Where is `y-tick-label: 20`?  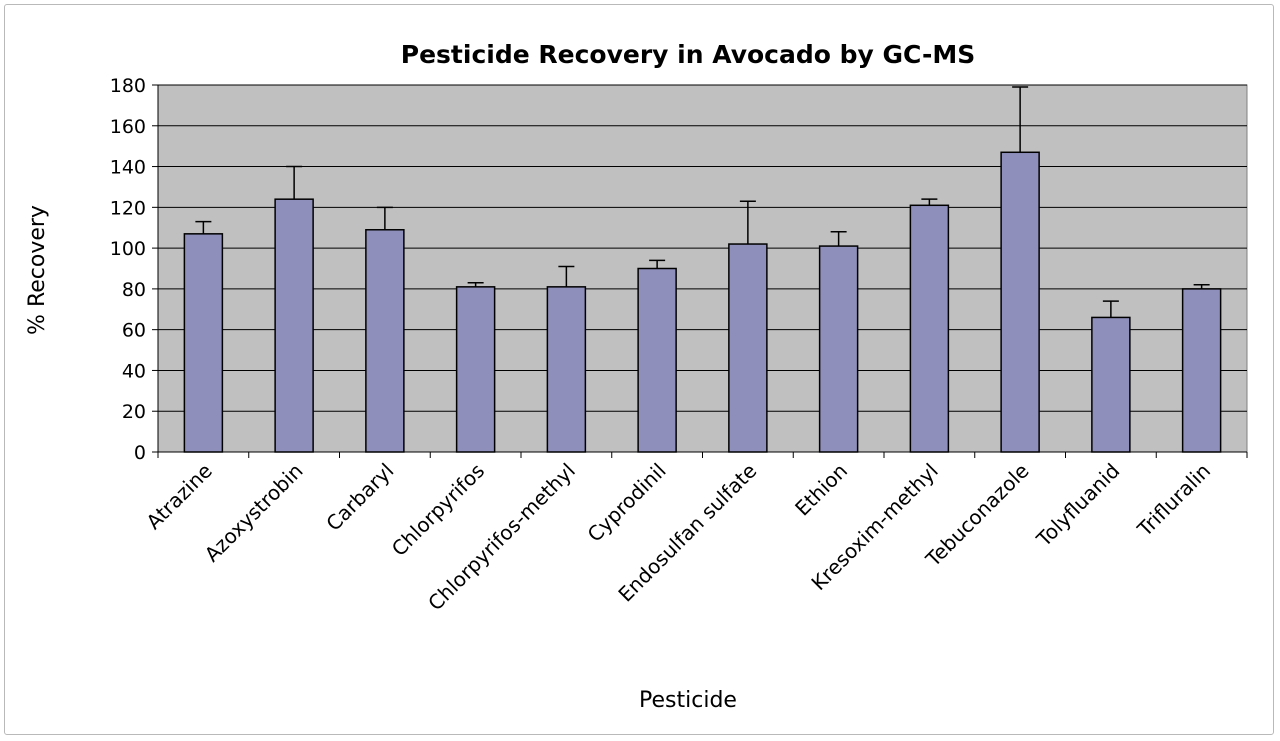
y-tick-label: 20 is located at coordinates (134, 412).